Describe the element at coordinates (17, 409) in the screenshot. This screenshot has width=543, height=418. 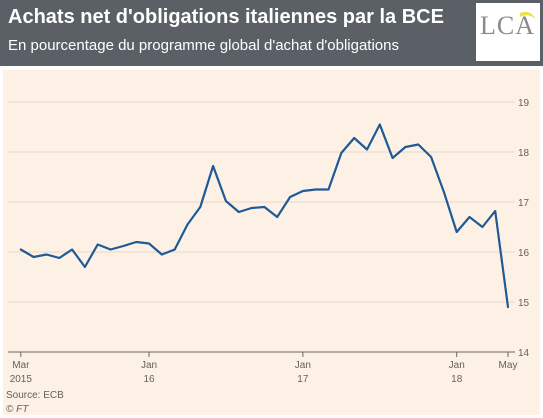
I see `credit-note: © FT` at that location.